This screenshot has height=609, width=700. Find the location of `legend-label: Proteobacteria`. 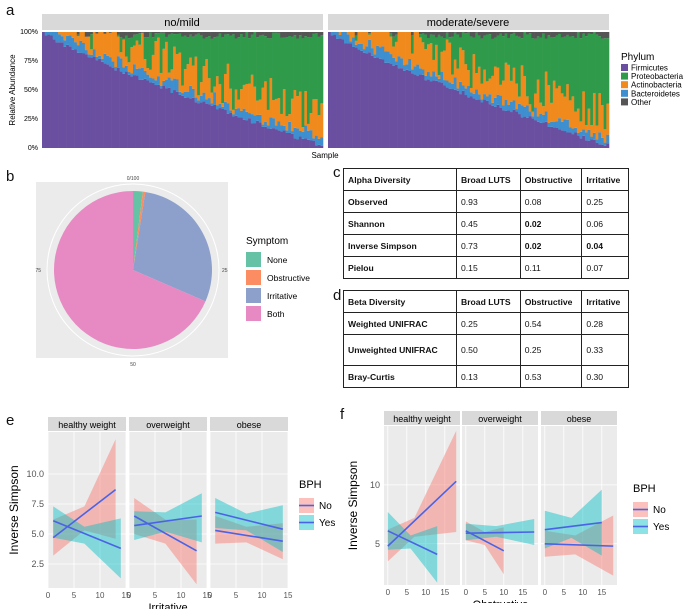

legend-label: Proteobacteria is located at coordinates (657, 76).